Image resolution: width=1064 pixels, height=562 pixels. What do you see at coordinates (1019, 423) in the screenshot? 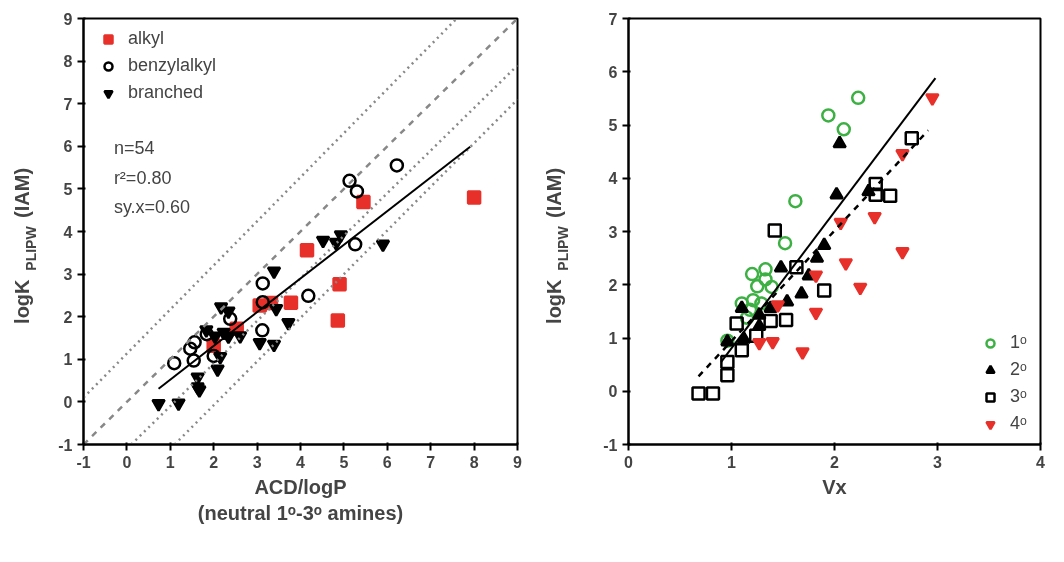
I see `legend-label: 4ᵒ` at bounding box center [1019, 423].